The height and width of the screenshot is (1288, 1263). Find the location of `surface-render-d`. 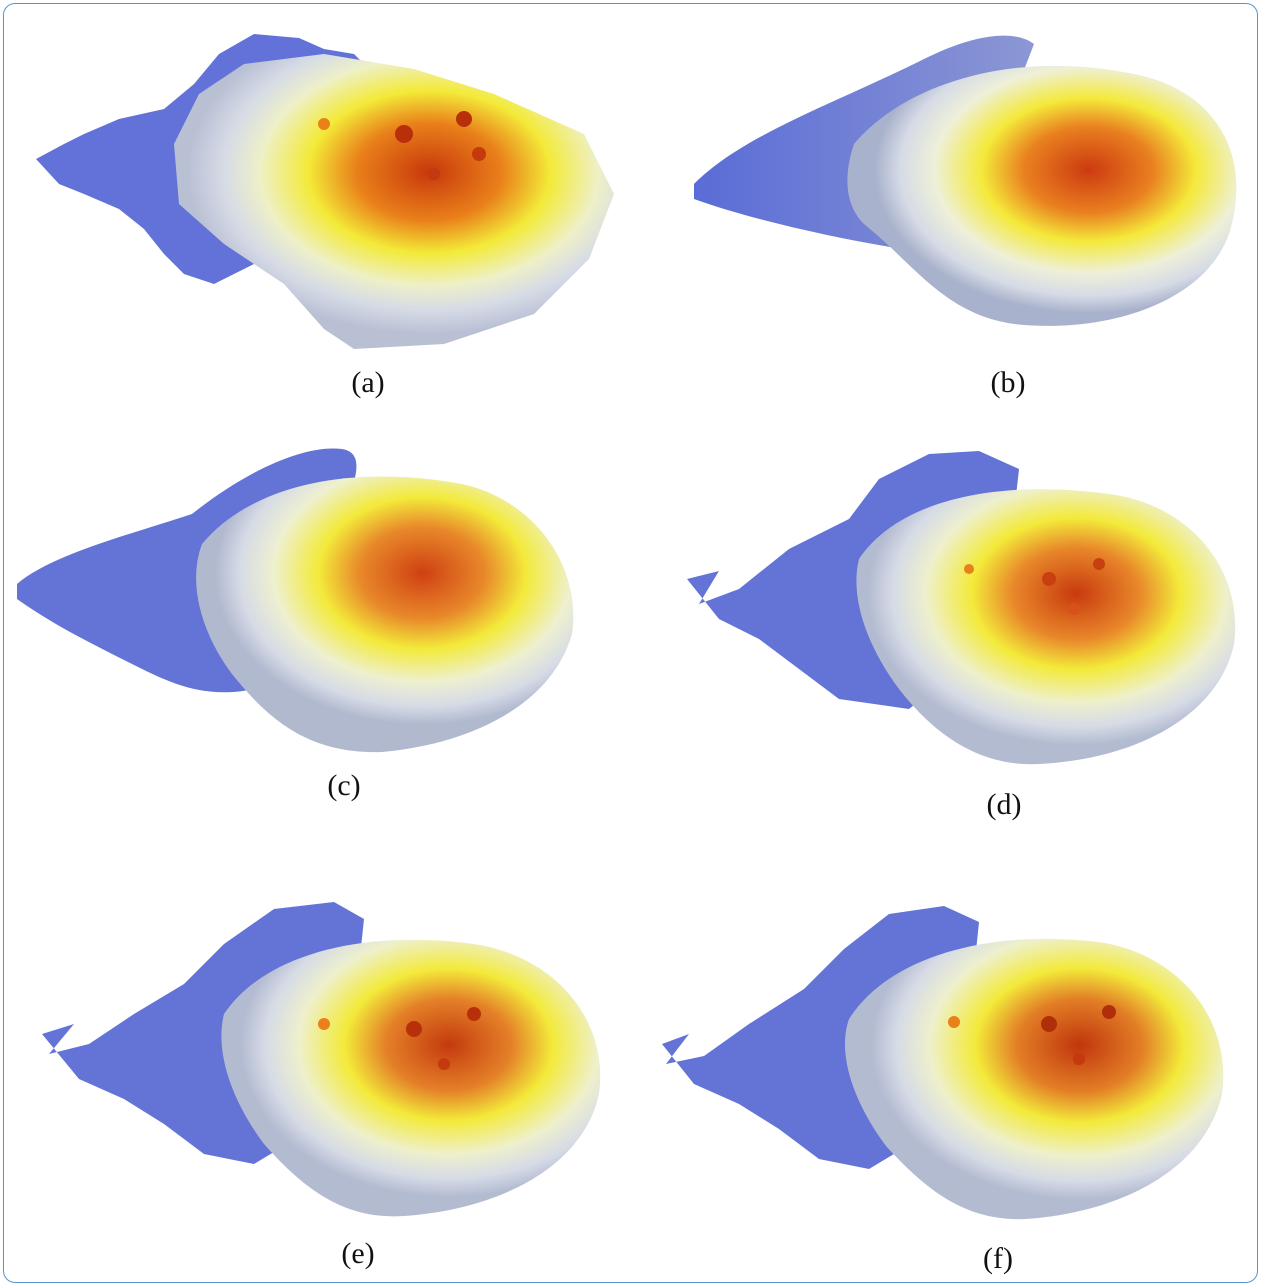

surface-render-d is located at coordinates (961, 608).